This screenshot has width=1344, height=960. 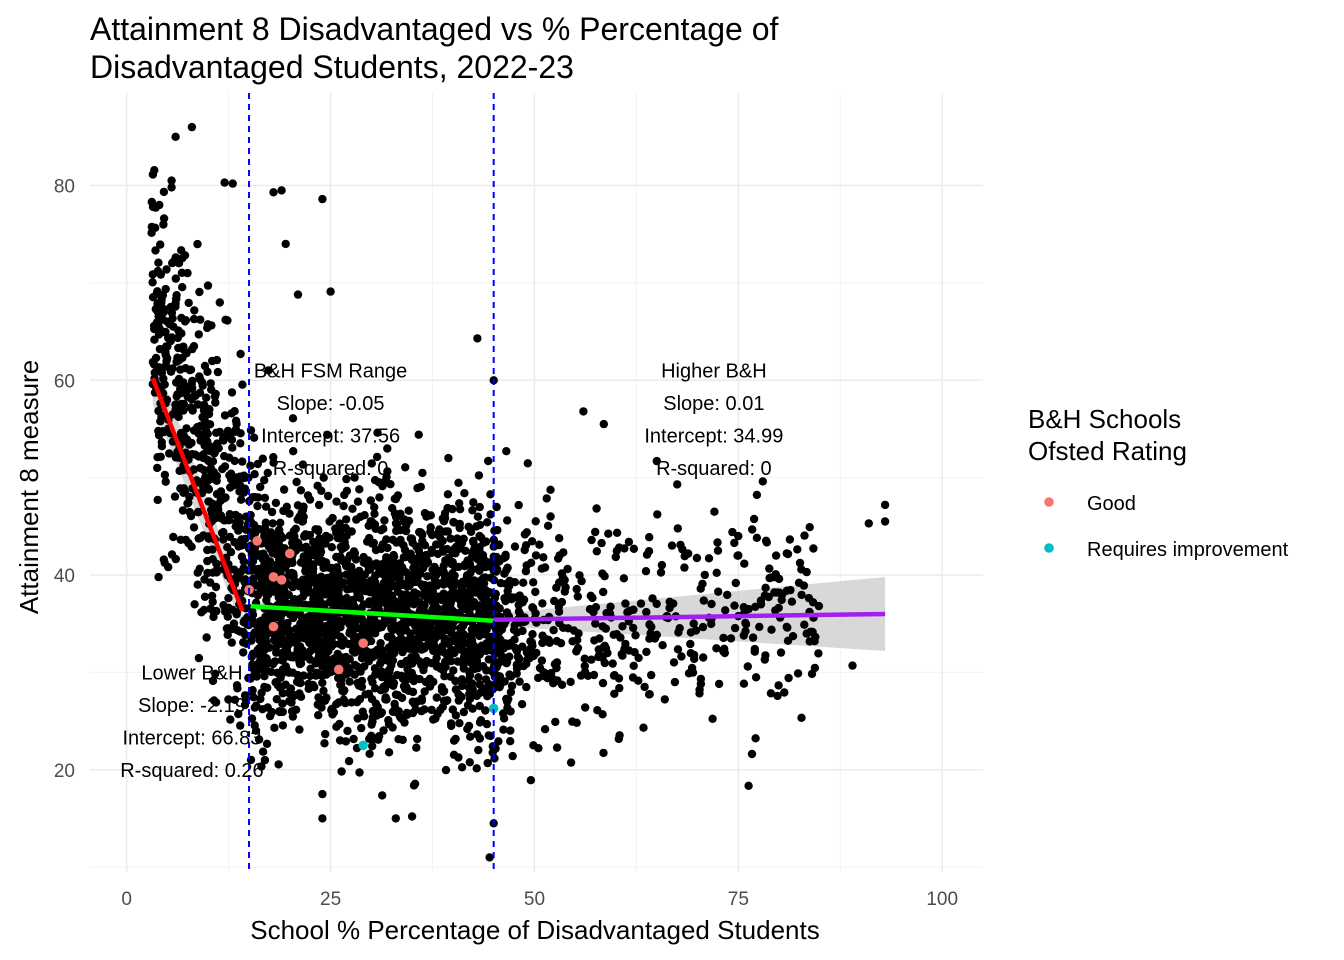 I want to click on x-tick-label: 25, so click(x=330, y=899).